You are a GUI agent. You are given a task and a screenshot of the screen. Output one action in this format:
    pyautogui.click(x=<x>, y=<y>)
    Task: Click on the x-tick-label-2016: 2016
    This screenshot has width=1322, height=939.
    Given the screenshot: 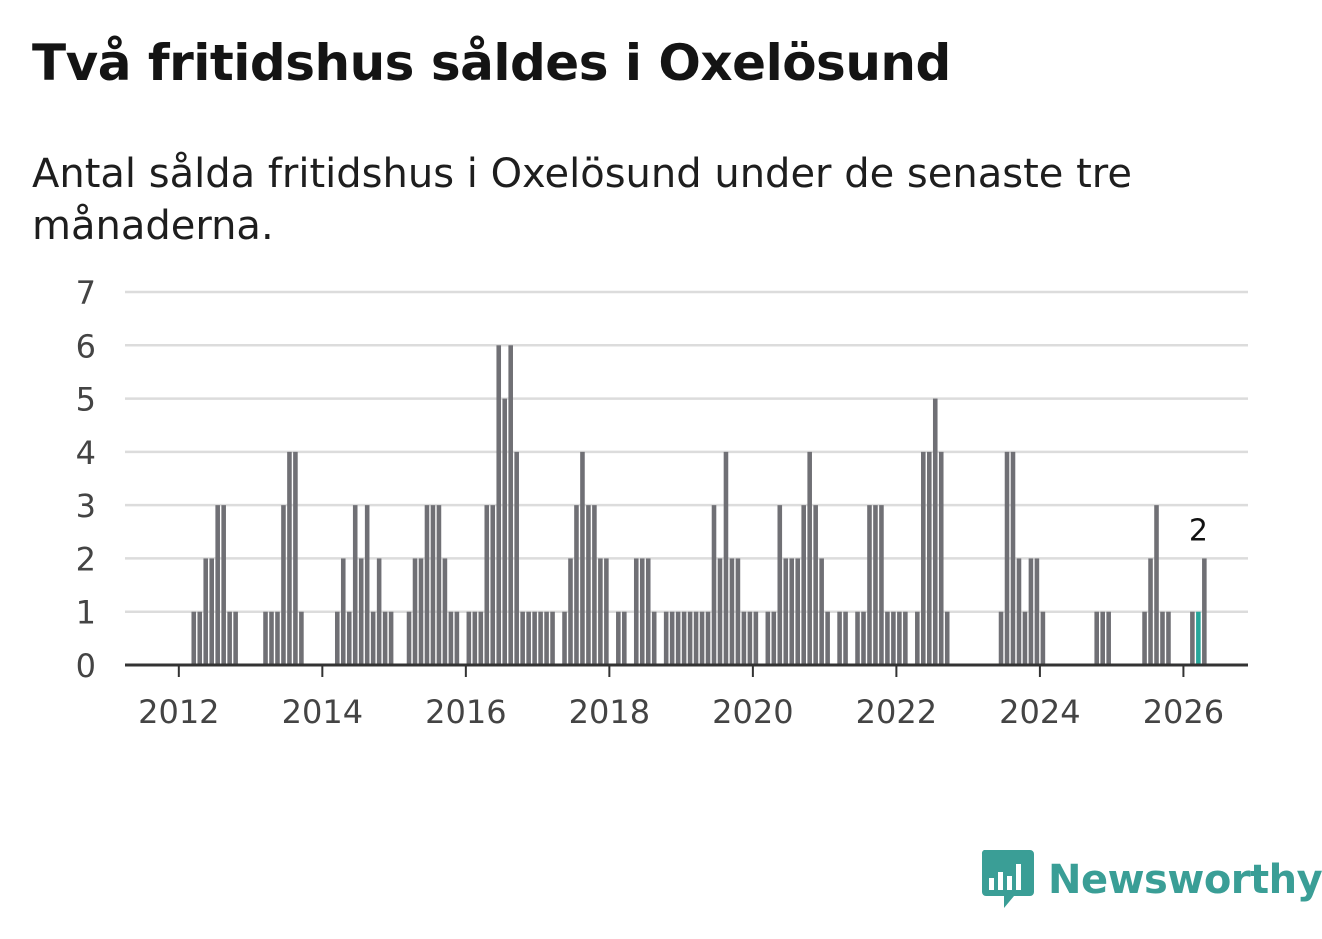 What is the action you would take?
    pyautogui.click(x=465, y=712)
    